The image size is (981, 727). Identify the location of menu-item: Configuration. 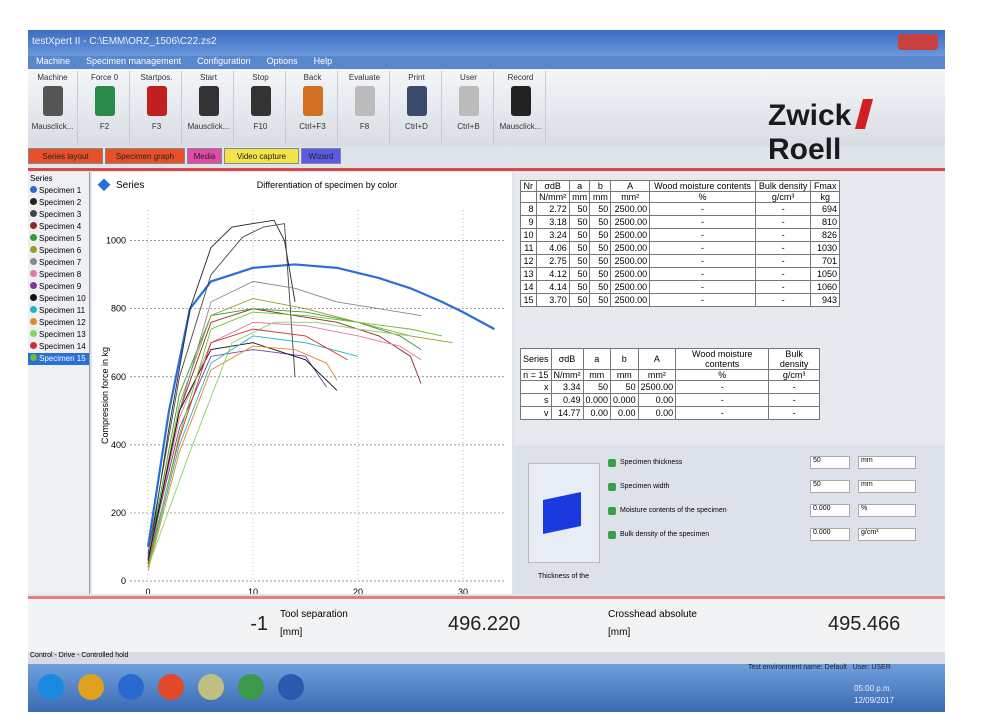
(224, 61).